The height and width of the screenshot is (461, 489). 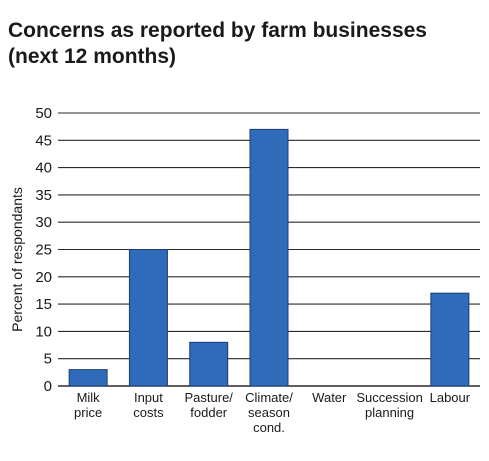 What do you see at coordinates (217, 30) in the screenshot?
I see `chart-title-line-1: Concerns as reported by farm businesses` at bounding box center [217, 30].